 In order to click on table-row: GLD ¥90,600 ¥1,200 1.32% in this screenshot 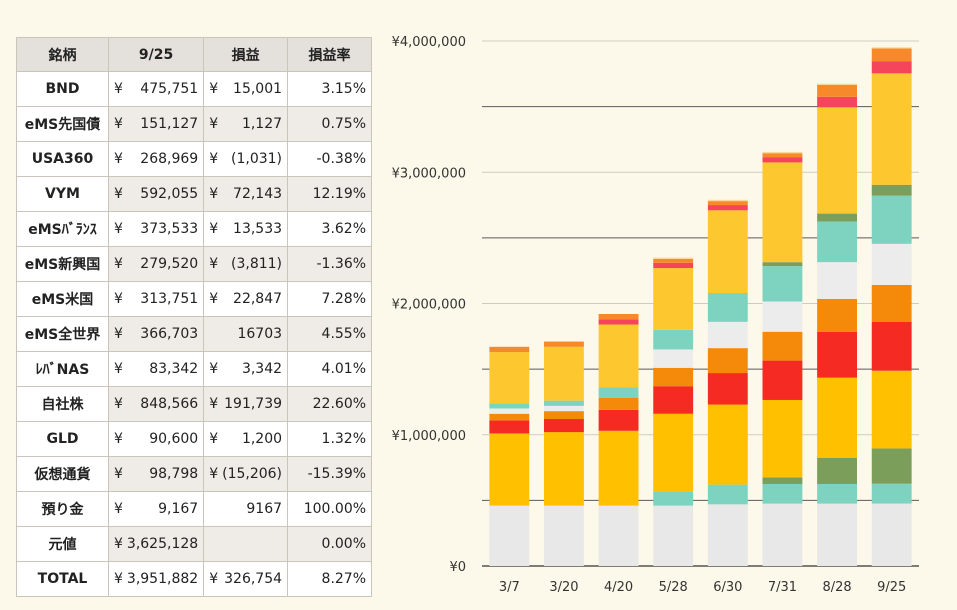, I will do `click(194, 439)`.